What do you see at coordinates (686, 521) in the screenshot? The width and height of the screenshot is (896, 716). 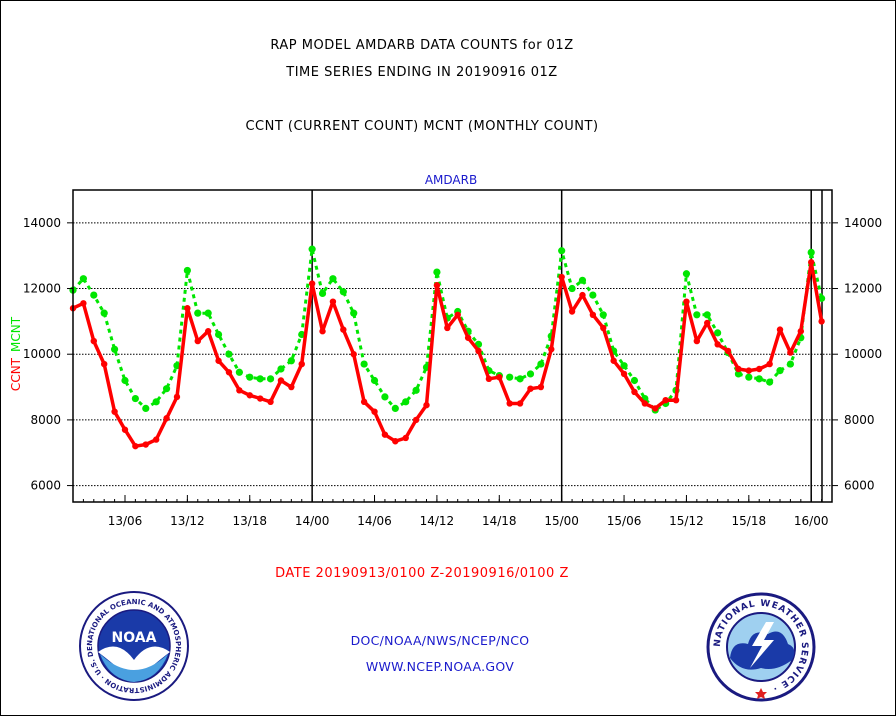 I see `x-tick-label: 15/12` at bounding box center [686, 521].